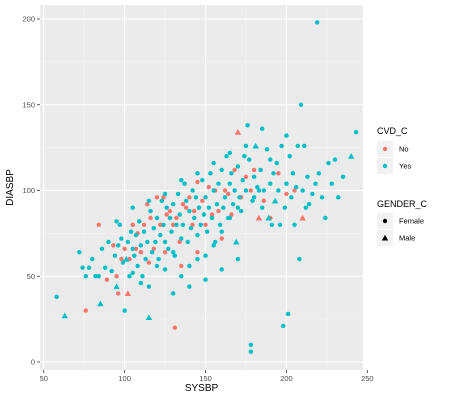  What do you see at coordinates (202, 388) in the screenshot?
I see `x-axis-title: SYSBP` at bounding box center [202, 388].